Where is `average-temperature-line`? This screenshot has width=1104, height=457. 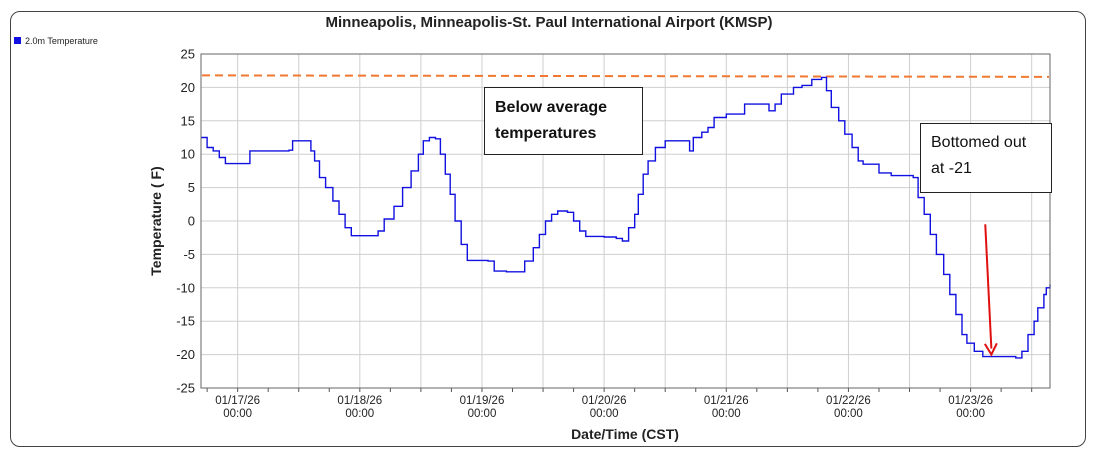 average-temperature-line is located at coordinates (625, 76).